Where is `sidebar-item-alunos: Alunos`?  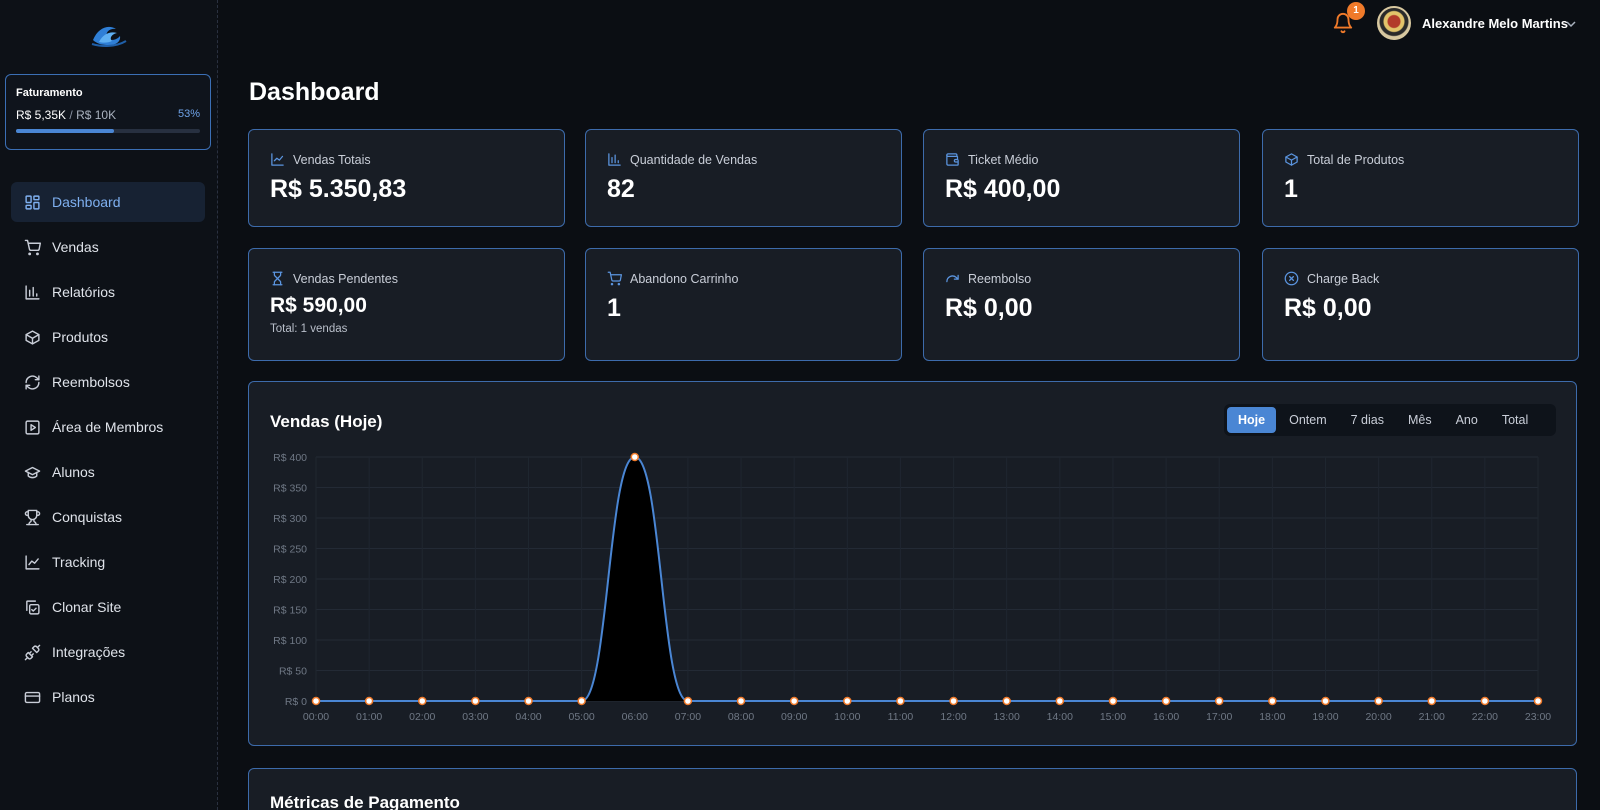 sidebar-item-alunos: Alunos is located at coordinates (108, 472).